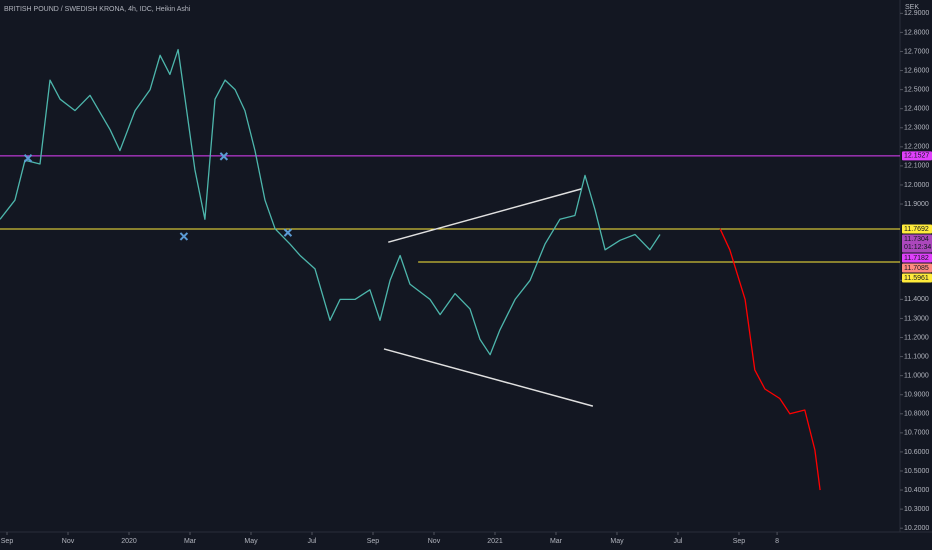 This screenshot has height=550, width=932. What do you see at coordinates (916, 128) in the screenshot?
I see `y-tick-label: 12.3000` at bounding box center [916, 128].